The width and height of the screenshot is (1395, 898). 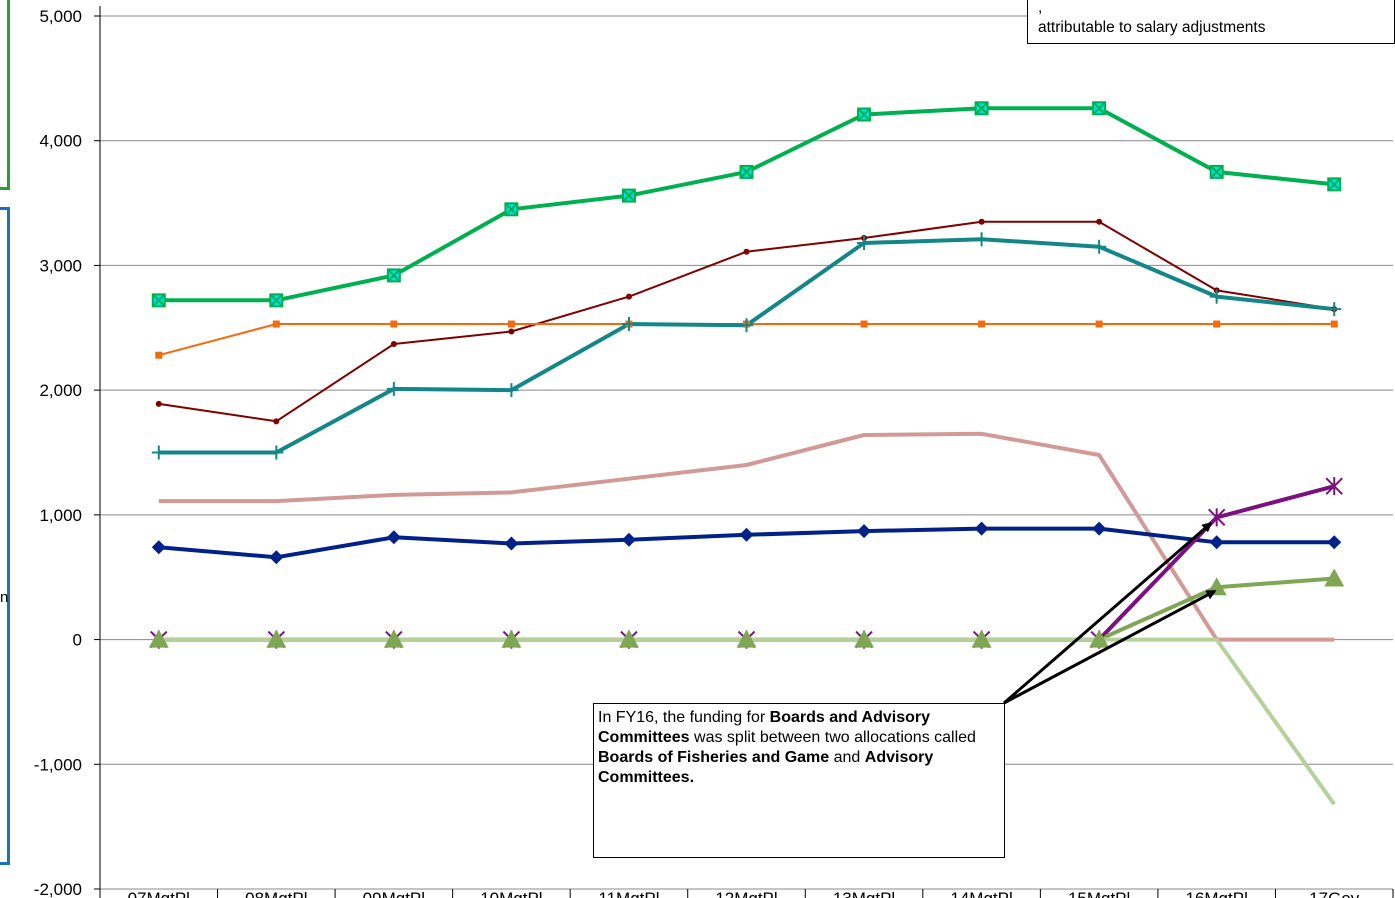 What do you see at coordinates (1216, 893) in the screenshot?
I see `x-tick-label: 16MgtPl` at bounding box center [1216, 893].